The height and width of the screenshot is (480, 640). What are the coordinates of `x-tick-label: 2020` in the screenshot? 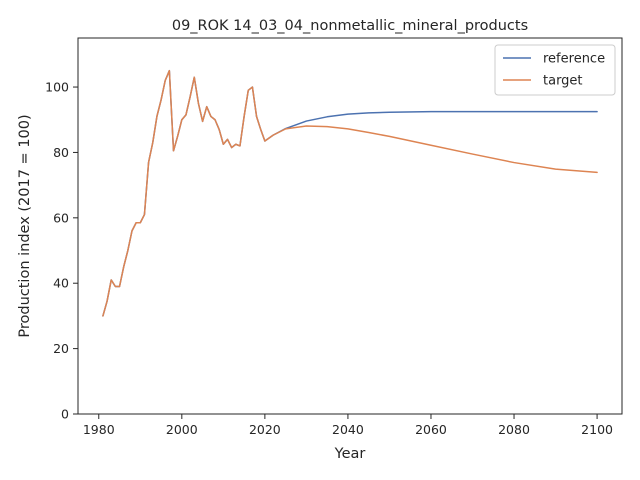 It's located at (265, 429).